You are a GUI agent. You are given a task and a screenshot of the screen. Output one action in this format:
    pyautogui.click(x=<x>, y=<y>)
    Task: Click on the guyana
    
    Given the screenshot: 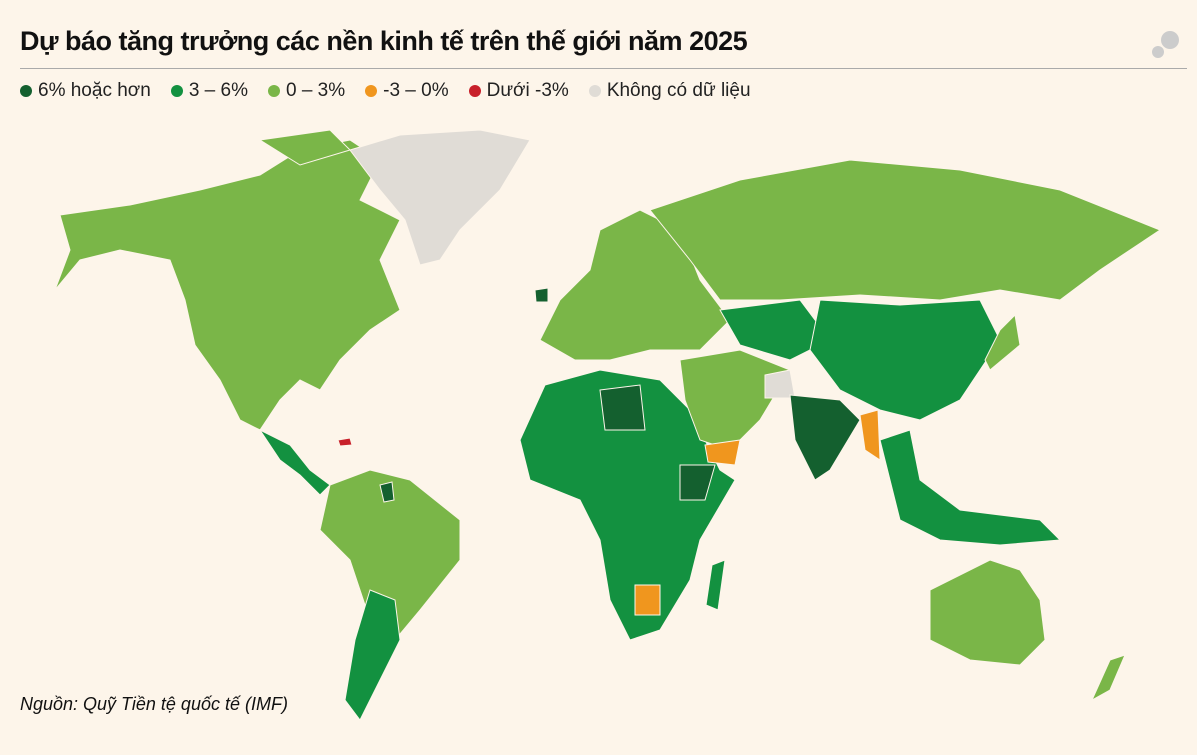 What is the action you would take?
    pyautogui.click(x=387, y=492)
    